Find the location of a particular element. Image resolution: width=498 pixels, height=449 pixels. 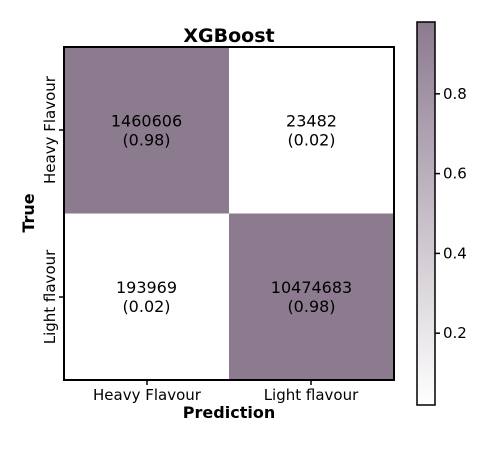

cell-count-0-0: 1460606 is located at coordinates (146, 120).